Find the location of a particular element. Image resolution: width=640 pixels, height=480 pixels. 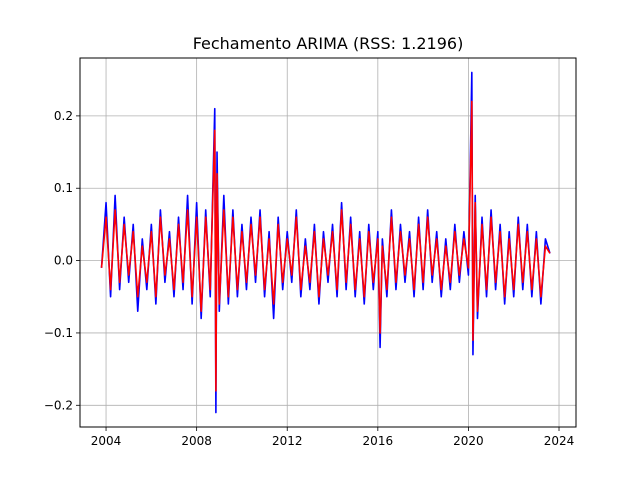

chart-title: Fechamento ARIMA (RSS: 1.2196) is located at coordinates (328, 43).